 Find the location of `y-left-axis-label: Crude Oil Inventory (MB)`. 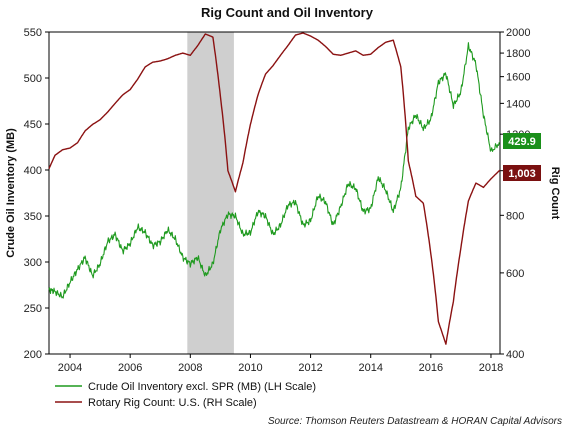

y-left-axis-label: Crude Oil Inventory (MB) is located at coordinates (11, 193).